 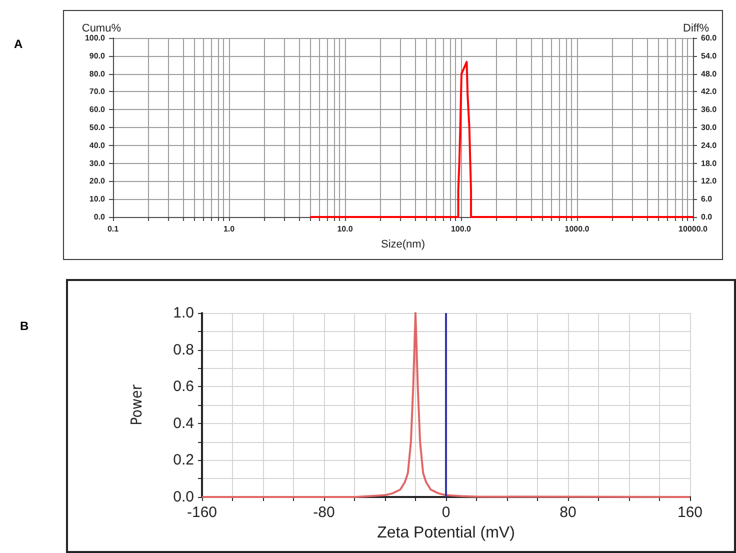 I want to click on y-tick-label: 90.0, so click(x=97, y=55).